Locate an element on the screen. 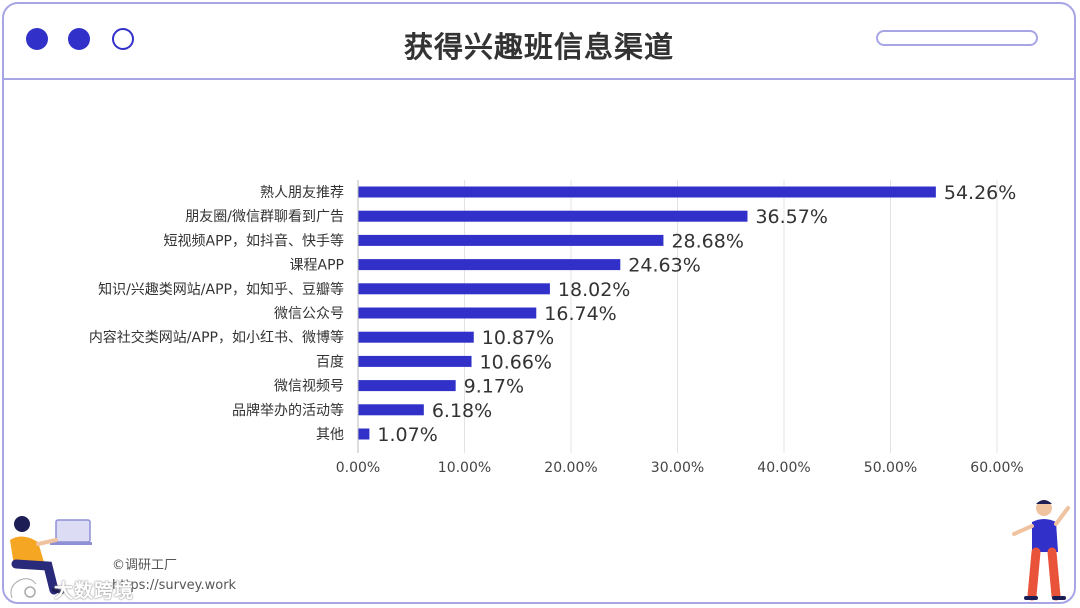 The width and height of the screenshot is (1080, 608). title-bar: 获得兴趣班信息渠道 is located at coordinates (539, 42).